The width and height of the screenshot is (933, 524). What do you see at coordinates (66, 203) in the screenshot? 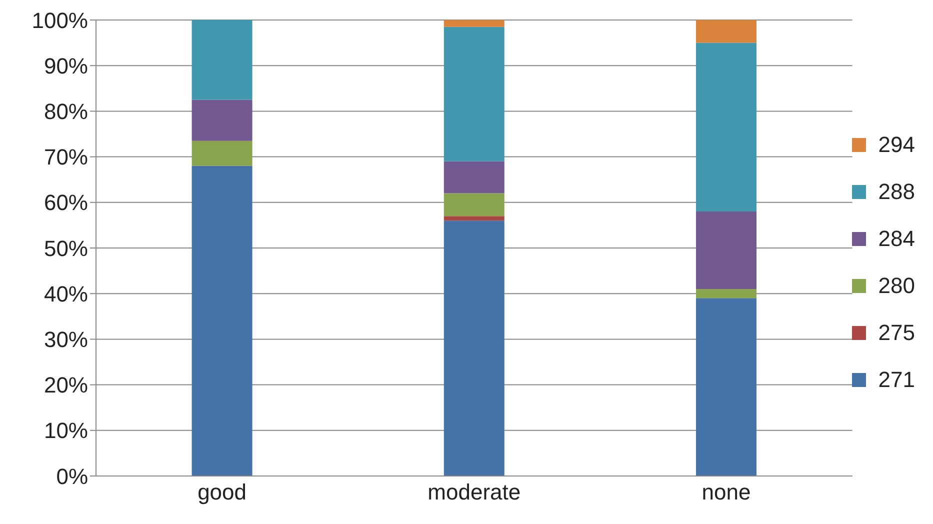
I see `y-tick-label: 60%` at bounding box center [66, 203].